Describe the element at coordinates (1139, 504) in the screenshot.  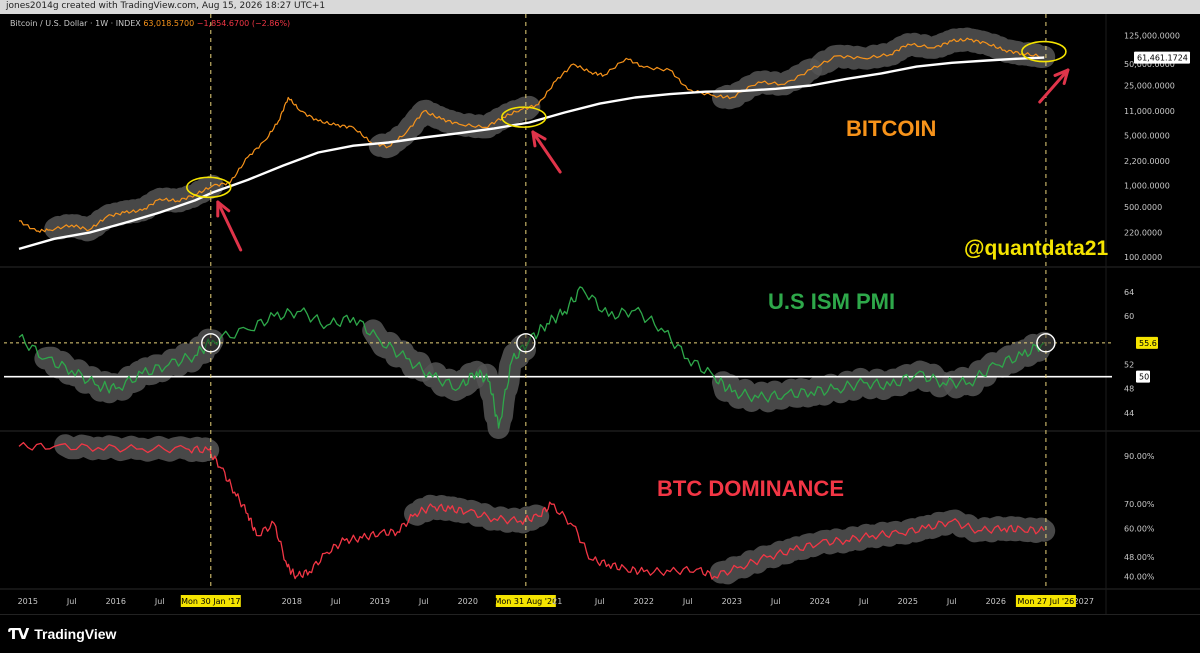
I see `y-tick-label: 70.00%` at that location.